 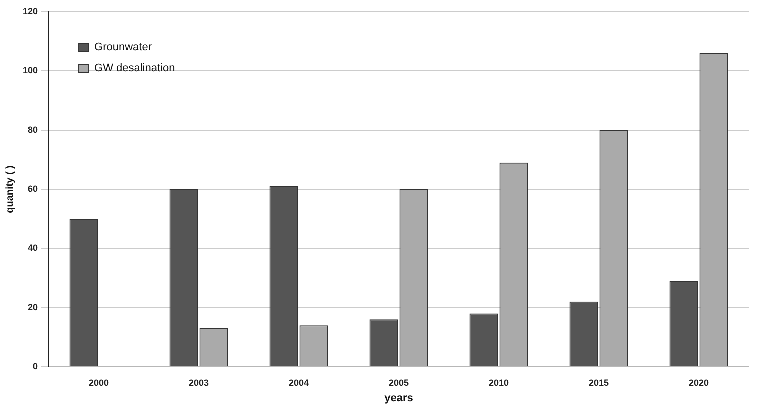 I want to click on y-tick-label: 40, so click(x=33, y=248).